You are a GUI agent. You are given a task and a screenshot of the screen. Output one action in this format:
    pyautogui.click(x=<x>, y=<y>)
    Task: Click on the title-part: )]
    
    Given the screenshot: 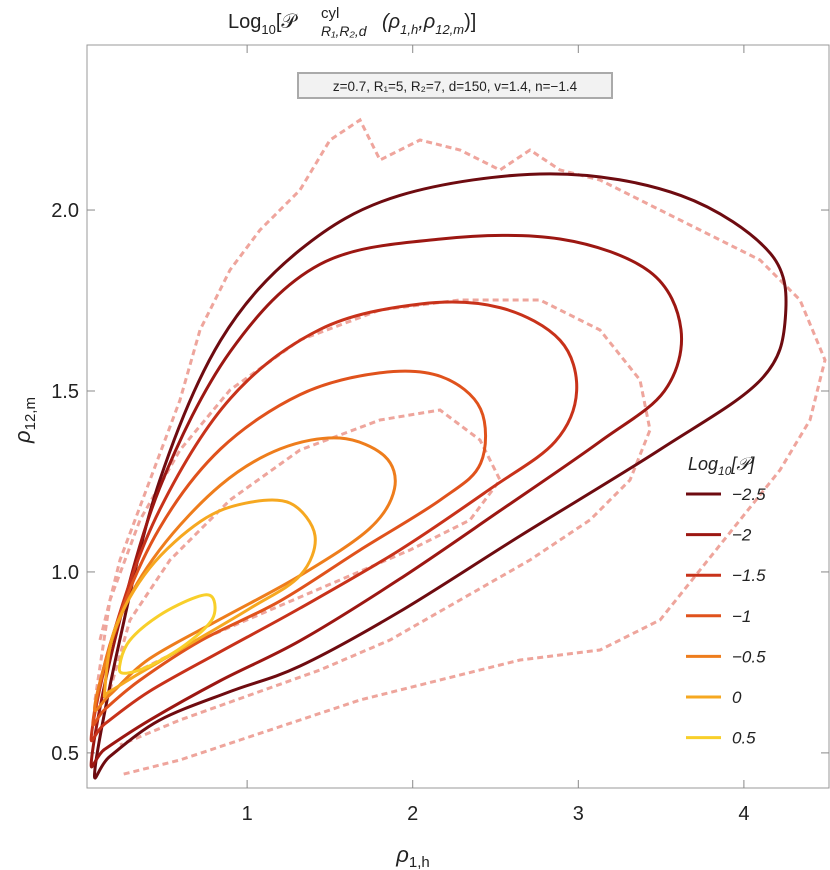 What is the action you would take?
    pyautogui.click(x=470, y=22)
    